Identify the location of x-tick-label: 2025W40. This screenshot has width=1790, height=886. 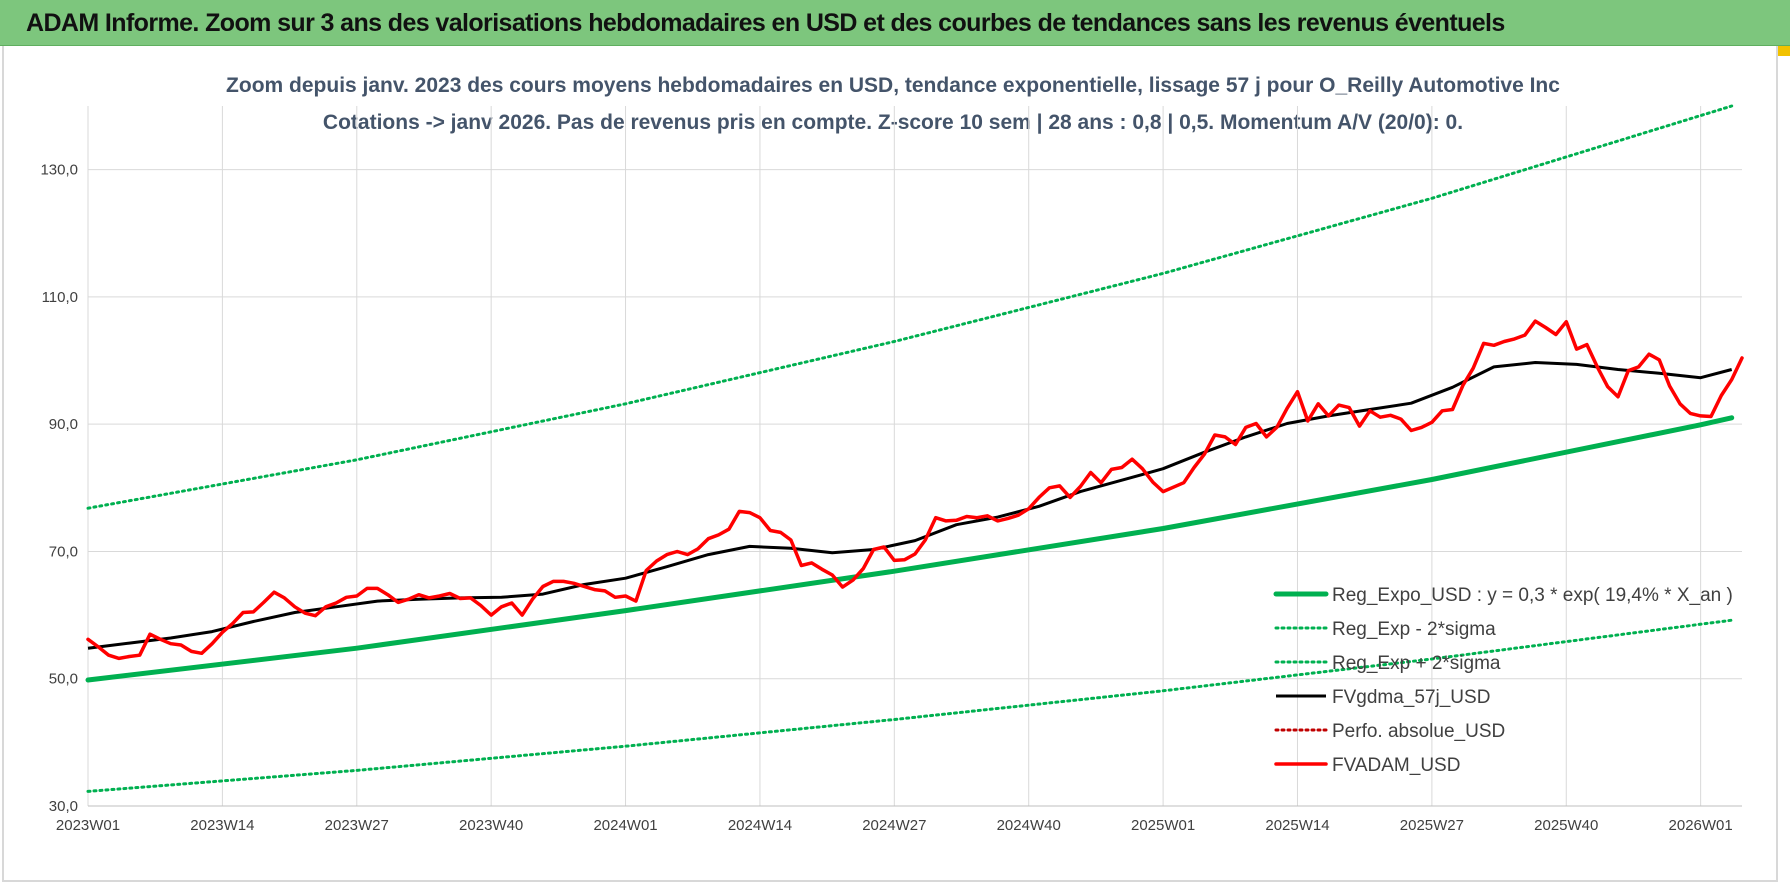
(1566, 825).